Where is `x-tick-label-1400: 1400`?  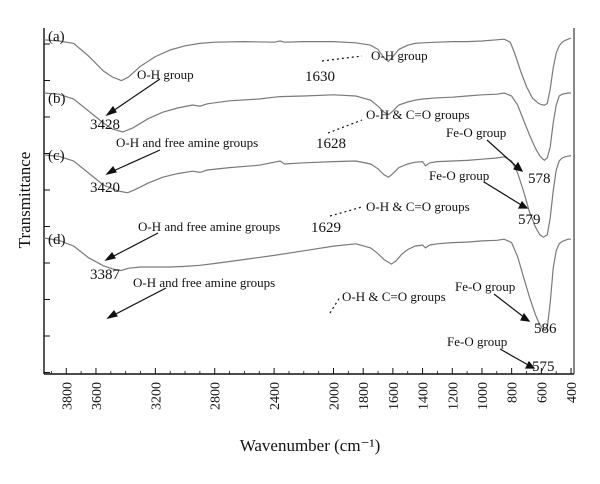 x-tick-label-1400: 1400 is located at coordinates (424, 396).